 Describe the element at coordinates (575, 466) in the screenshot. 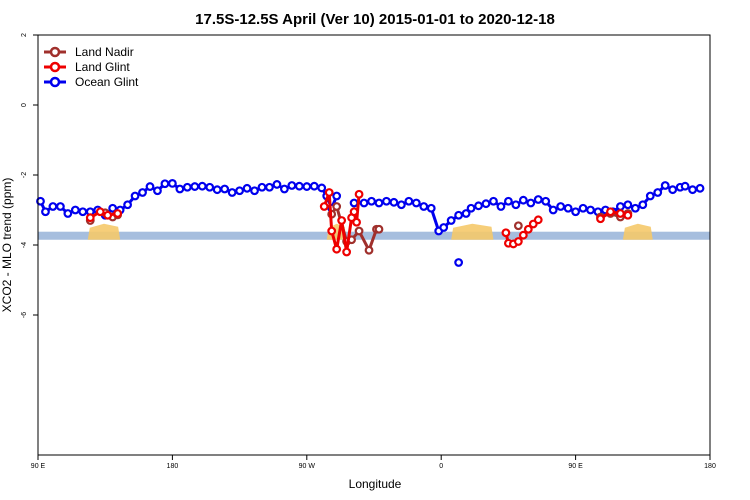

I see `x-tick-label-4: 90 E` at that location.